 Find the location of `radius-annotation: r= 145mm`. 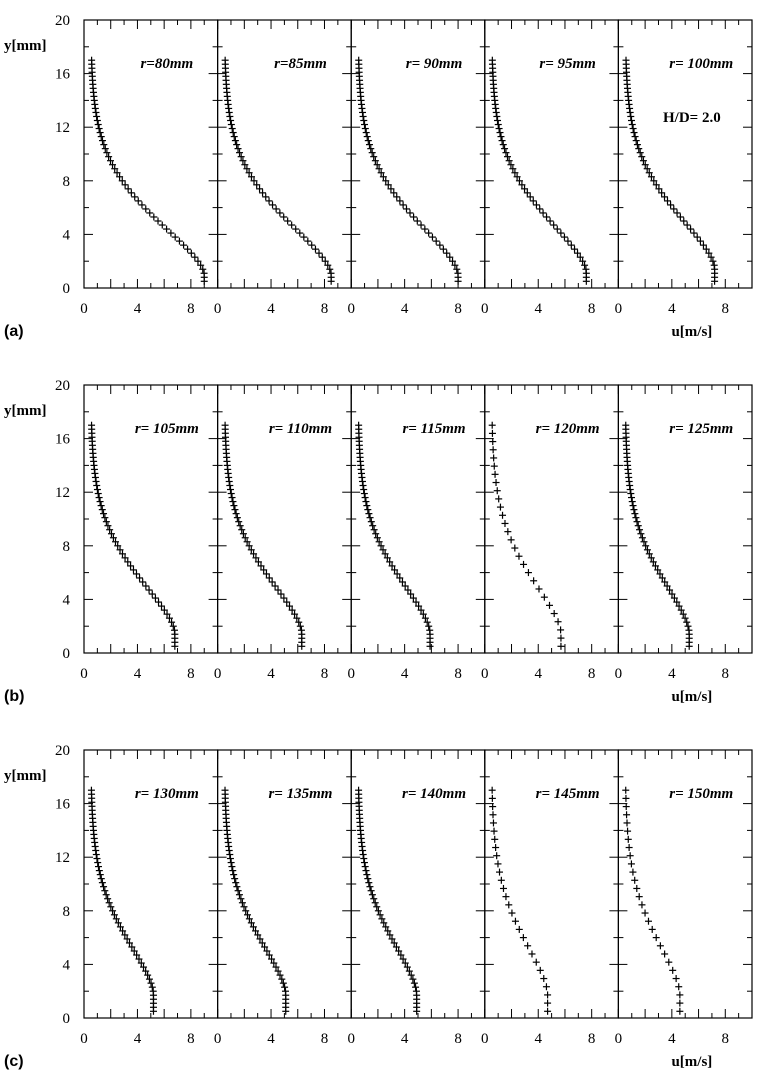

radius-annotation: r= 145mm is located at coordinates (568, 794).